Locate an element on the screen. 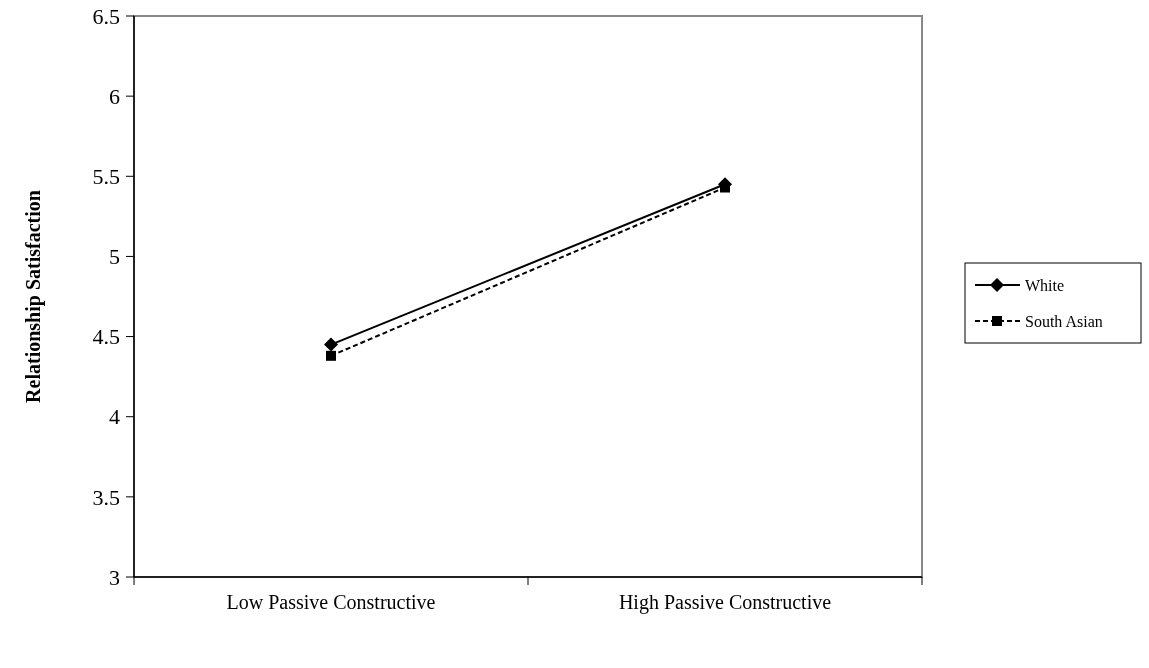 Image resolution: width=1149 pixels, height=668 pixels. y-axis-title: Relationship Satisfaction is located at coordinates (33, 296).